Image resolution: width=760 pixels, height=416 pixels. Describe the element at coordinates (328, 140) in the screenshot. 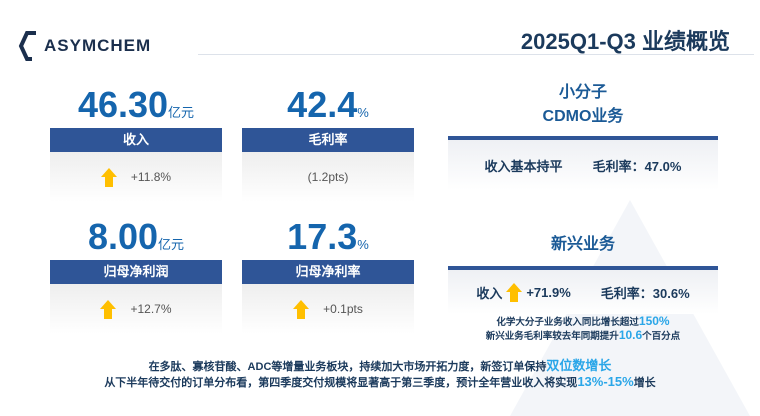

I see `metric-label: 毛利率` at that location.